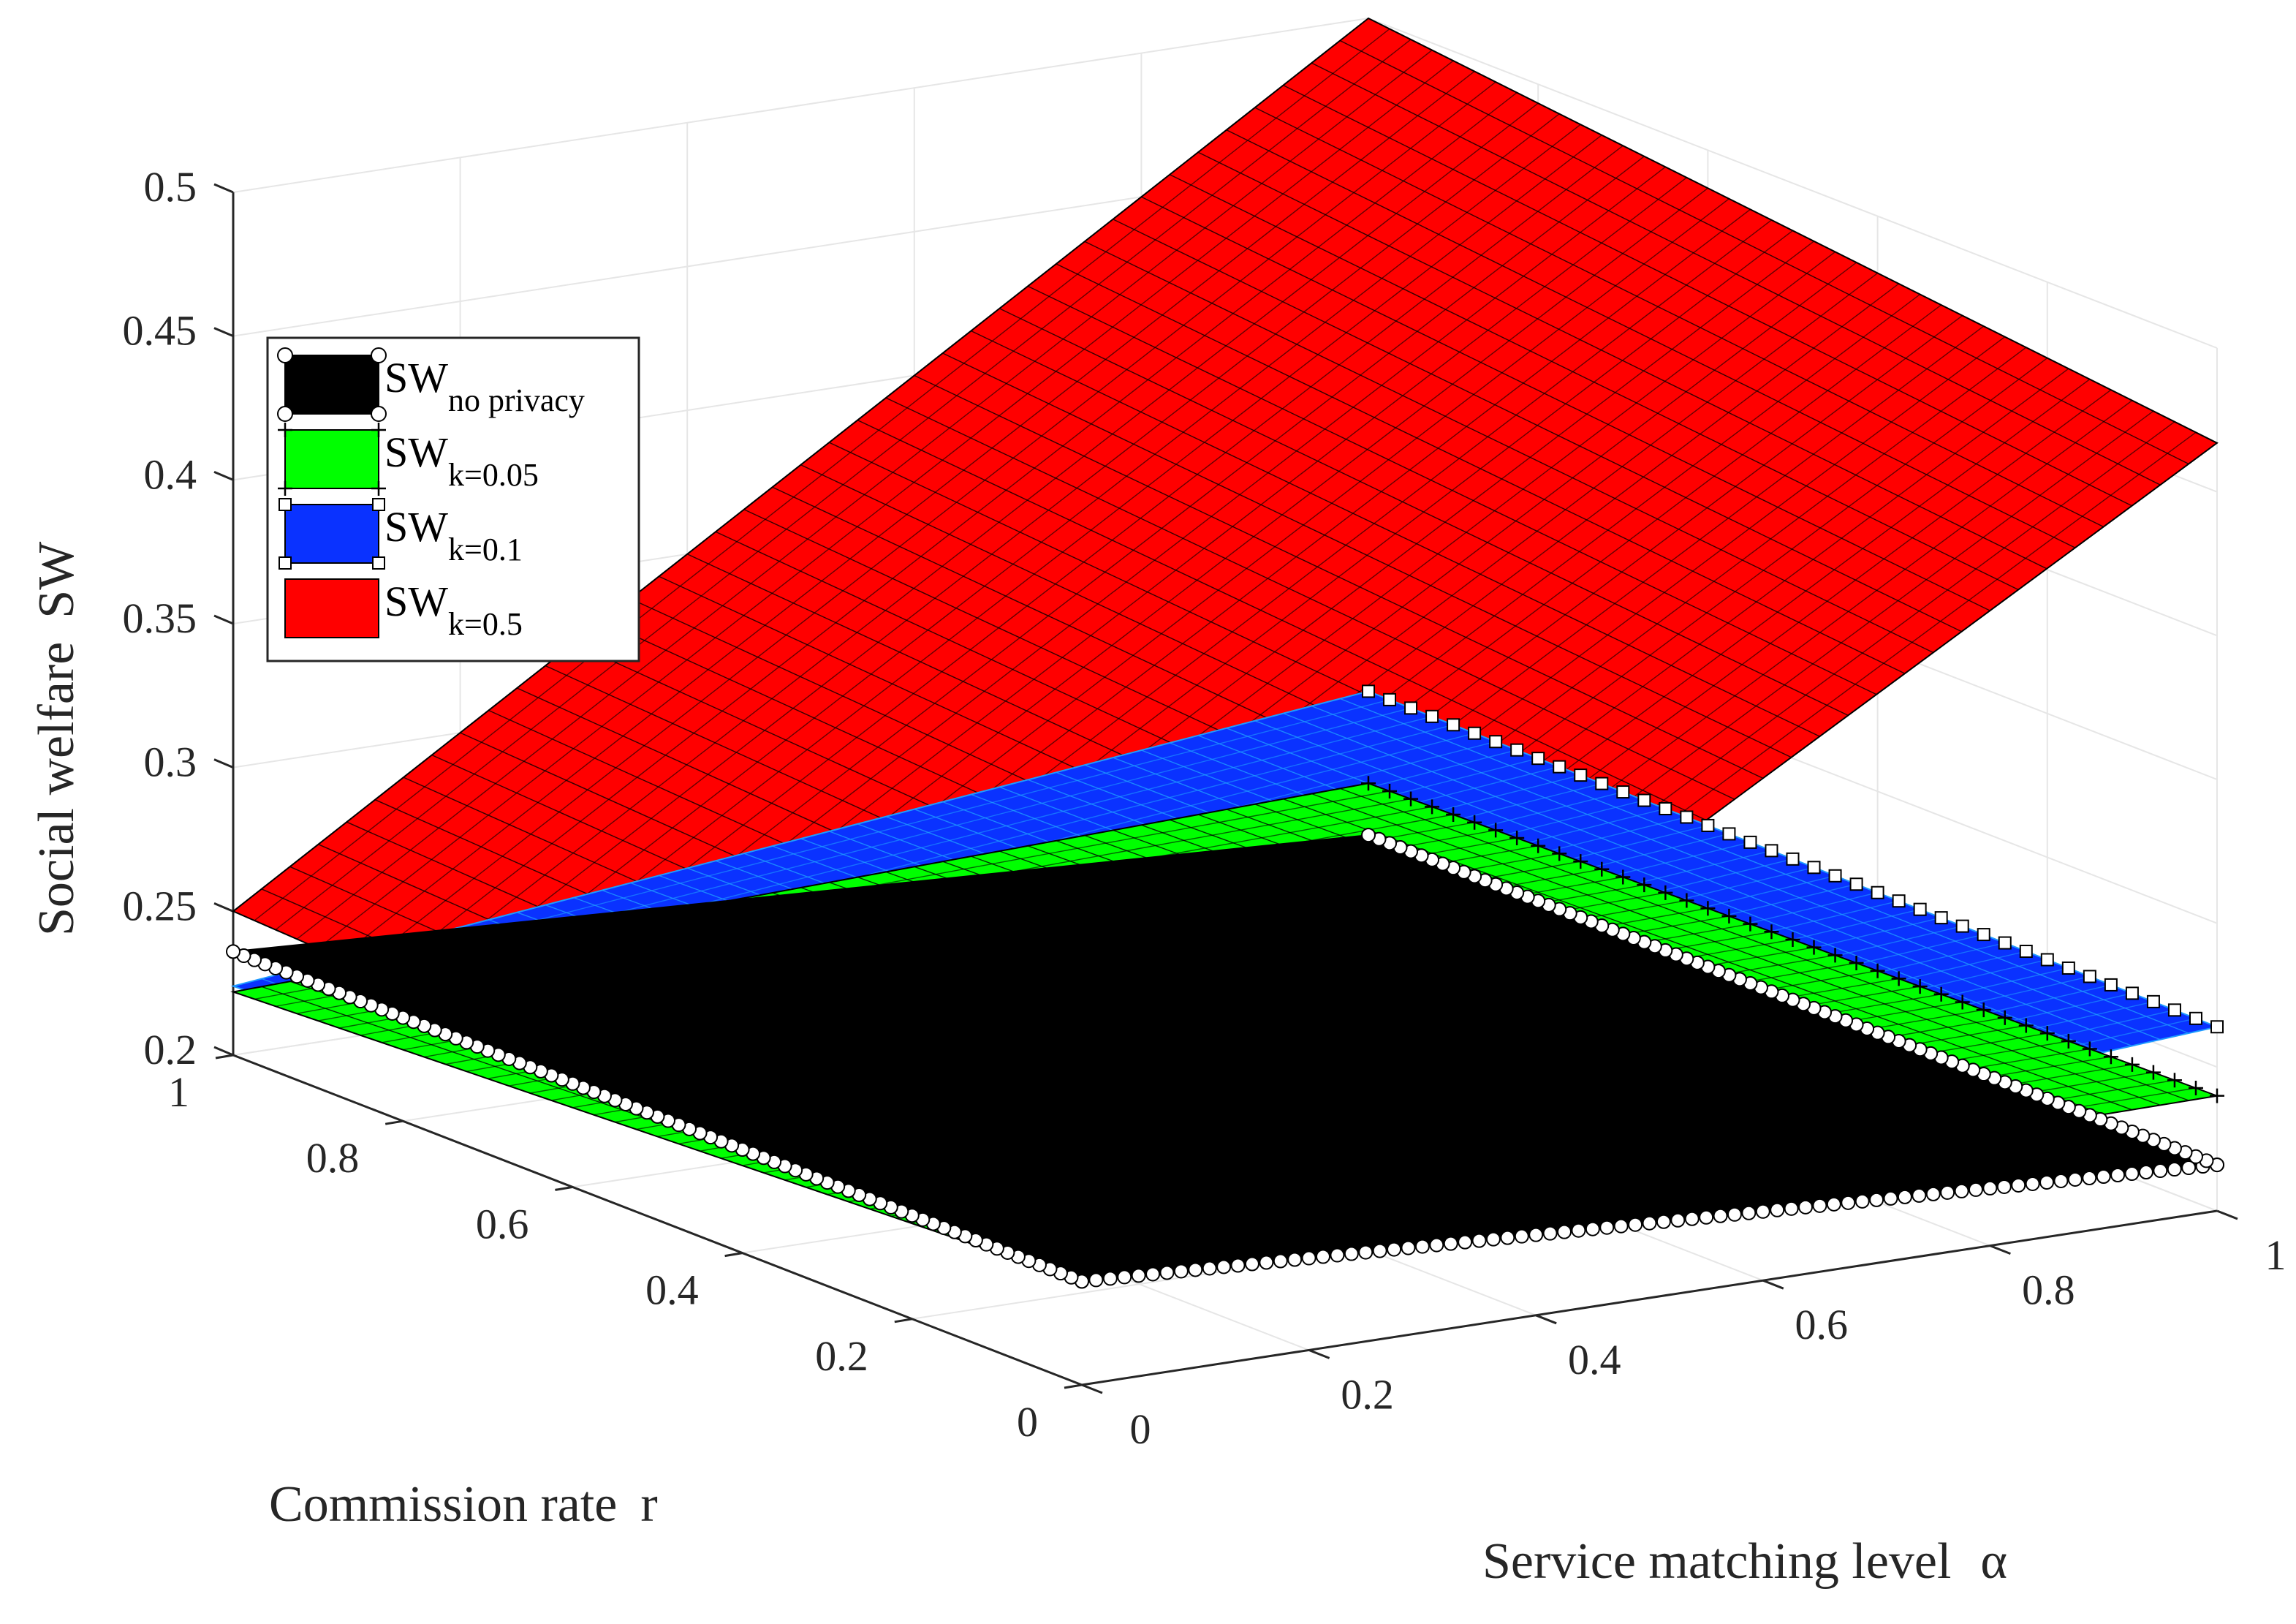  I want to click on tick-label: 1, so click(178, 1092).